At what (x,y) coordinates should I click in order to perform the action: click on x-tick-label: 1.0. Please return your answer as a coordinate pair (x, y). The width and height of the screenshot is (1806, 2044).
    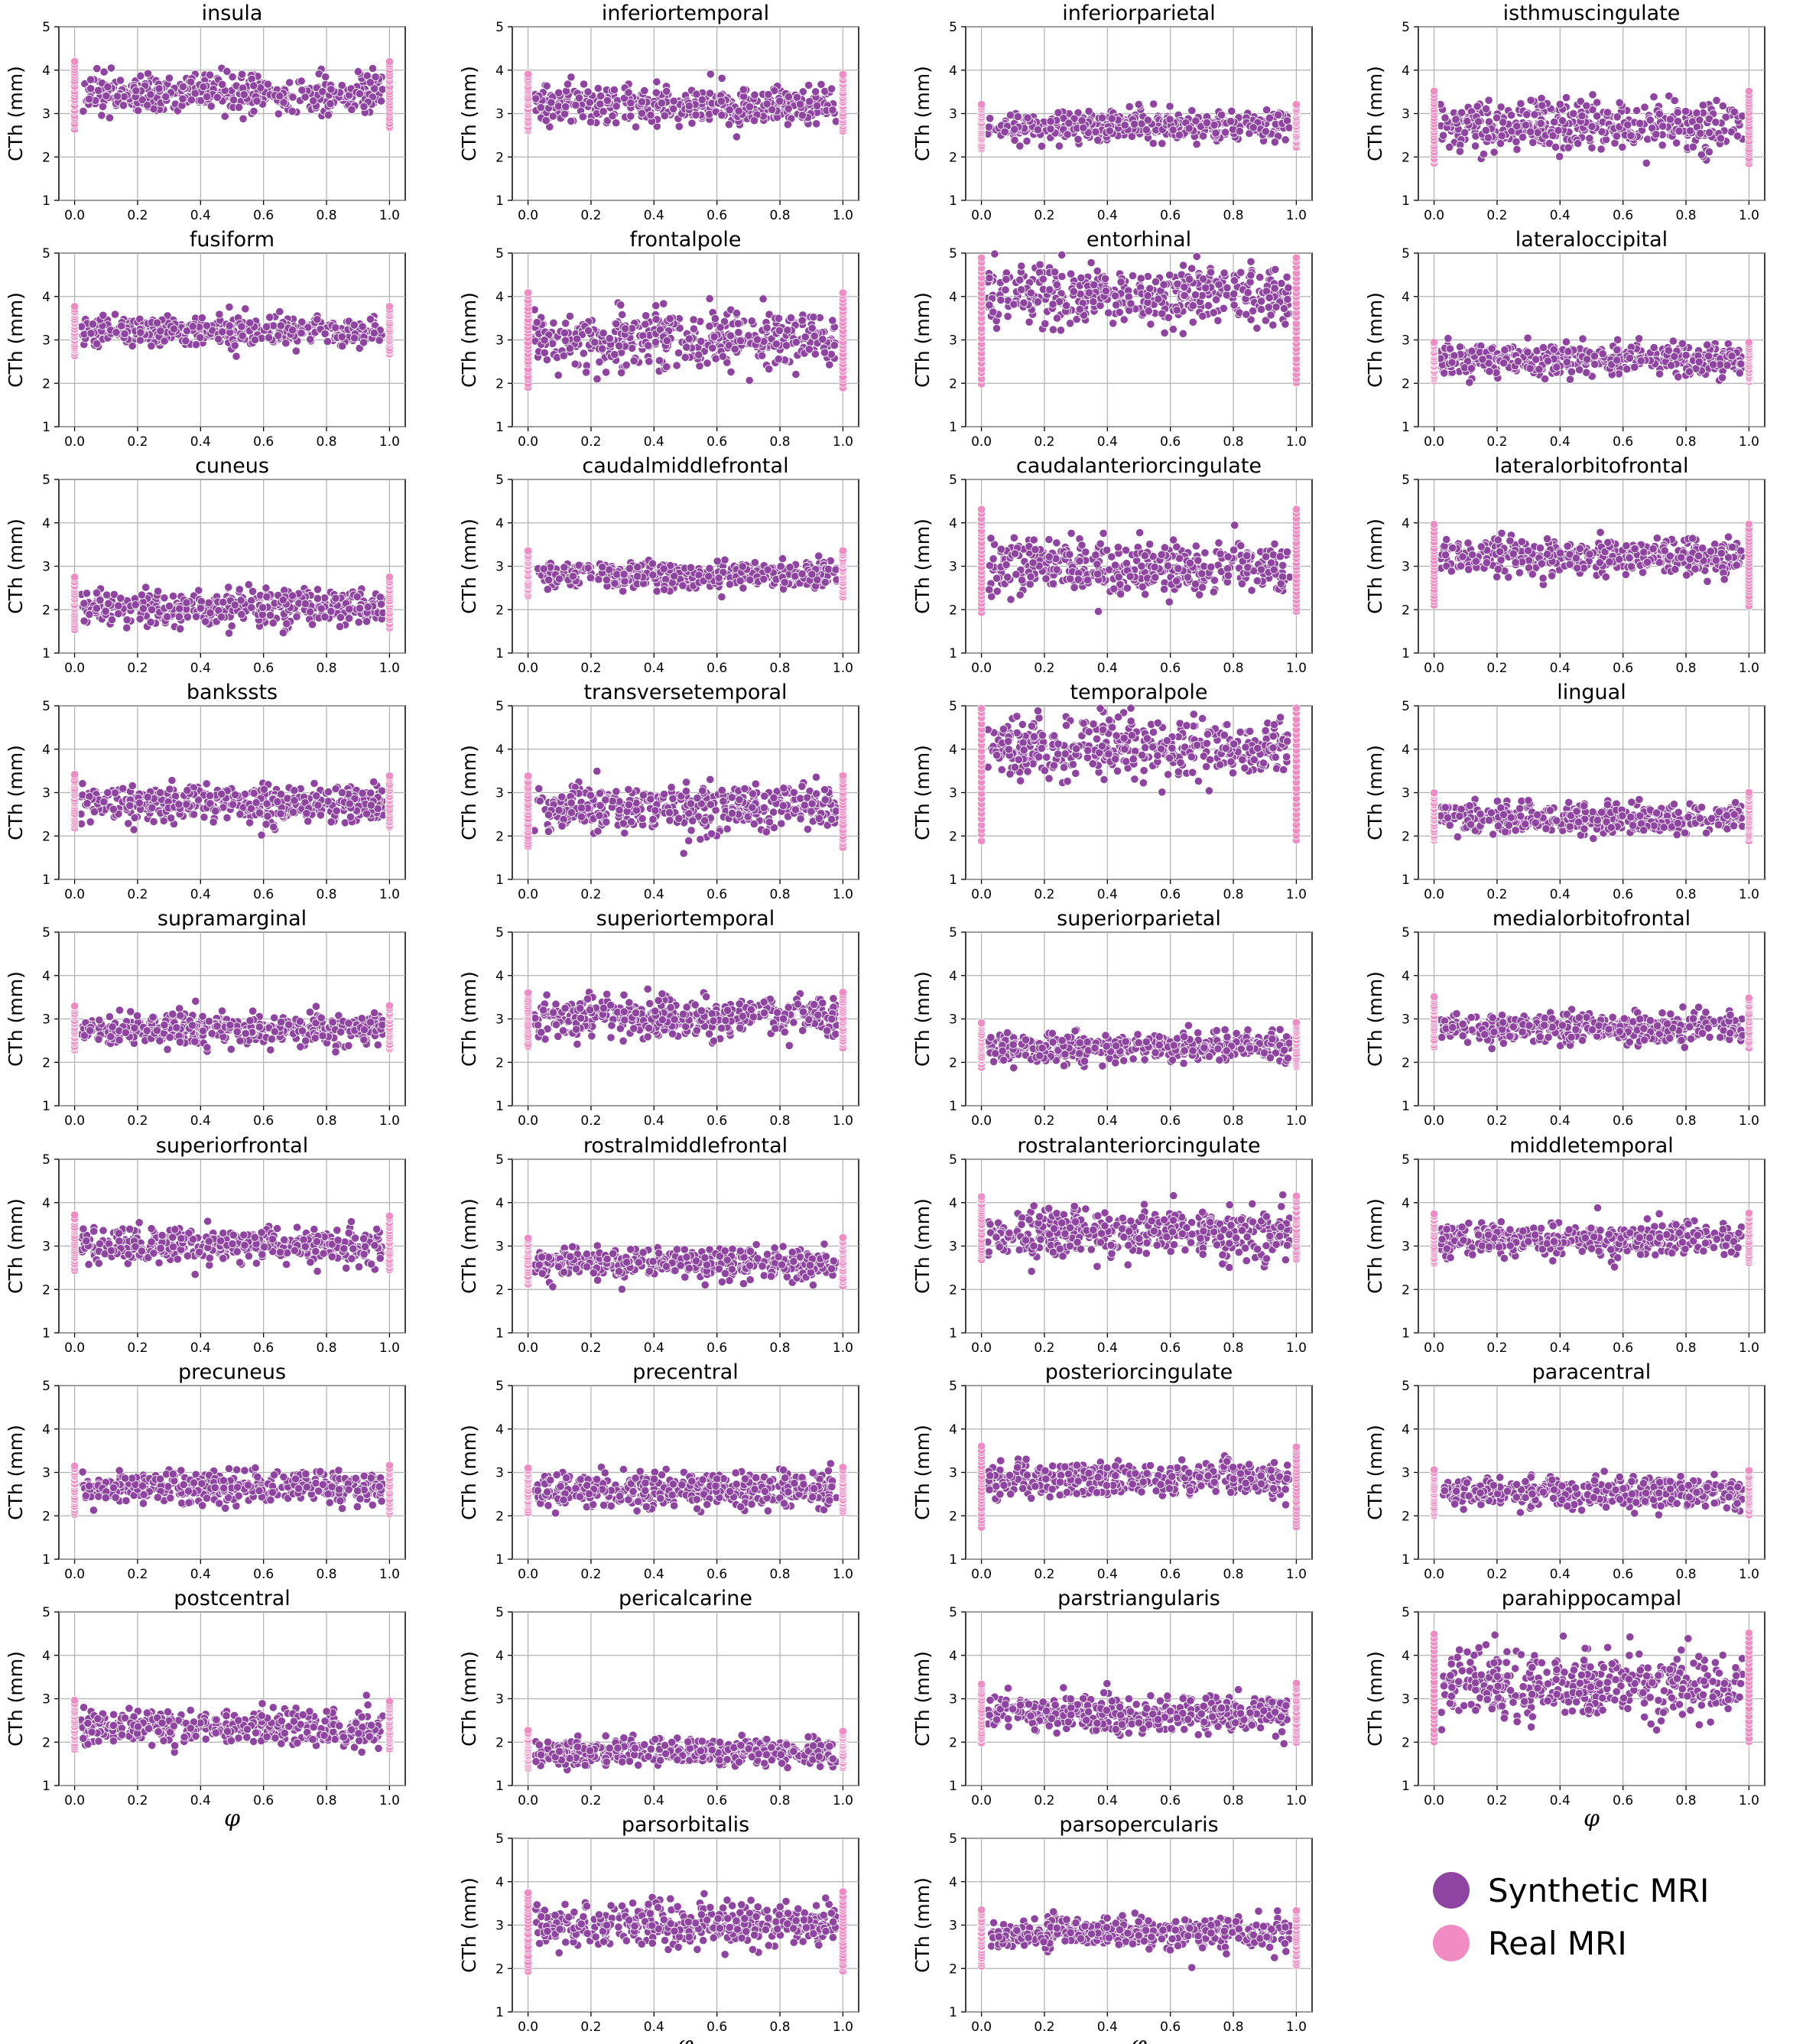
    Looking at the image, I should click on (1296, 442).